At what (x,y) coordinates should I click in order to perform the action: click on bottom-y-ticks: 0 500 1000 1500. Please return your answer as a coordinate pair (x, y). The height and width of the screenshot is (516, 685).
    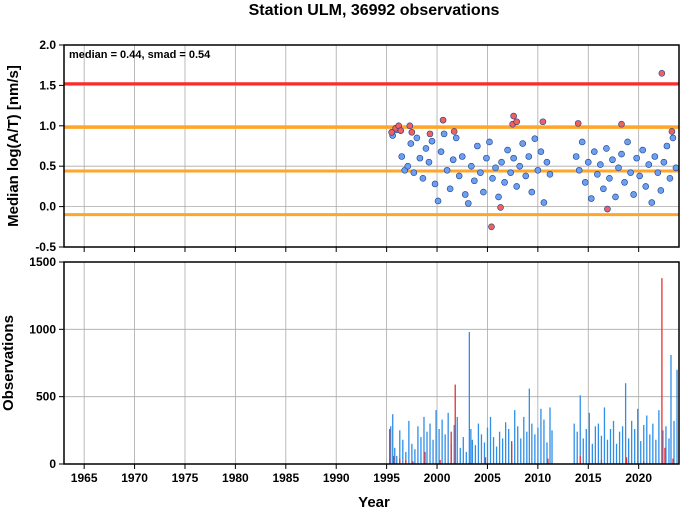
    Looking at the image, I should click on (42, 363).